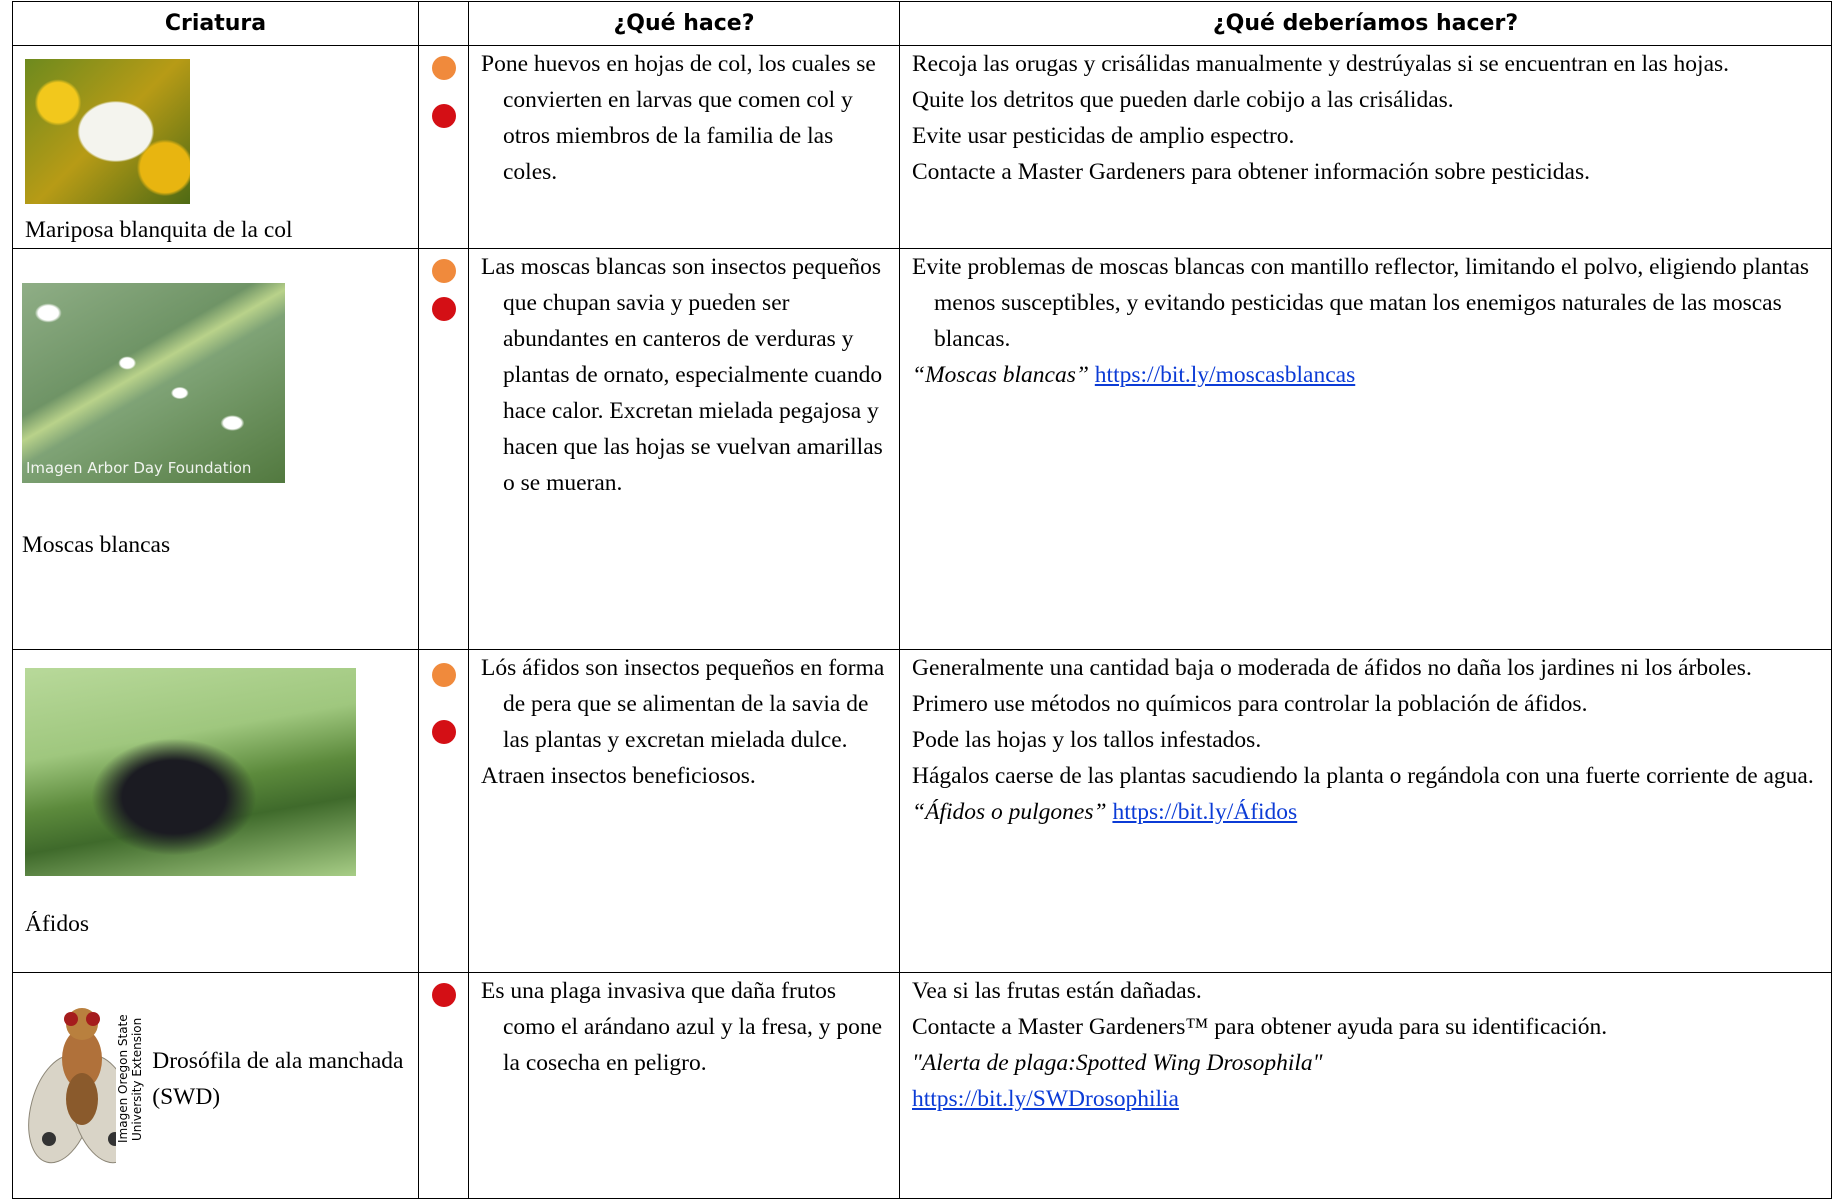  What do you see at coordinates (618, 776) in the screenshot?
I see `paragraph: Atraen insectos beneficiosos.` at bounding box center [618, 776].